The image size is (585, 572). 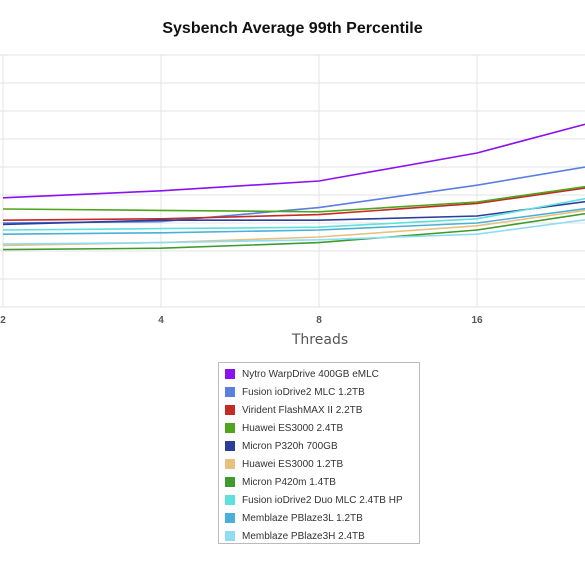 I want to click on legend-label: Memblaze PBlaze3H 2.4TB, so click(x=303, y=536).